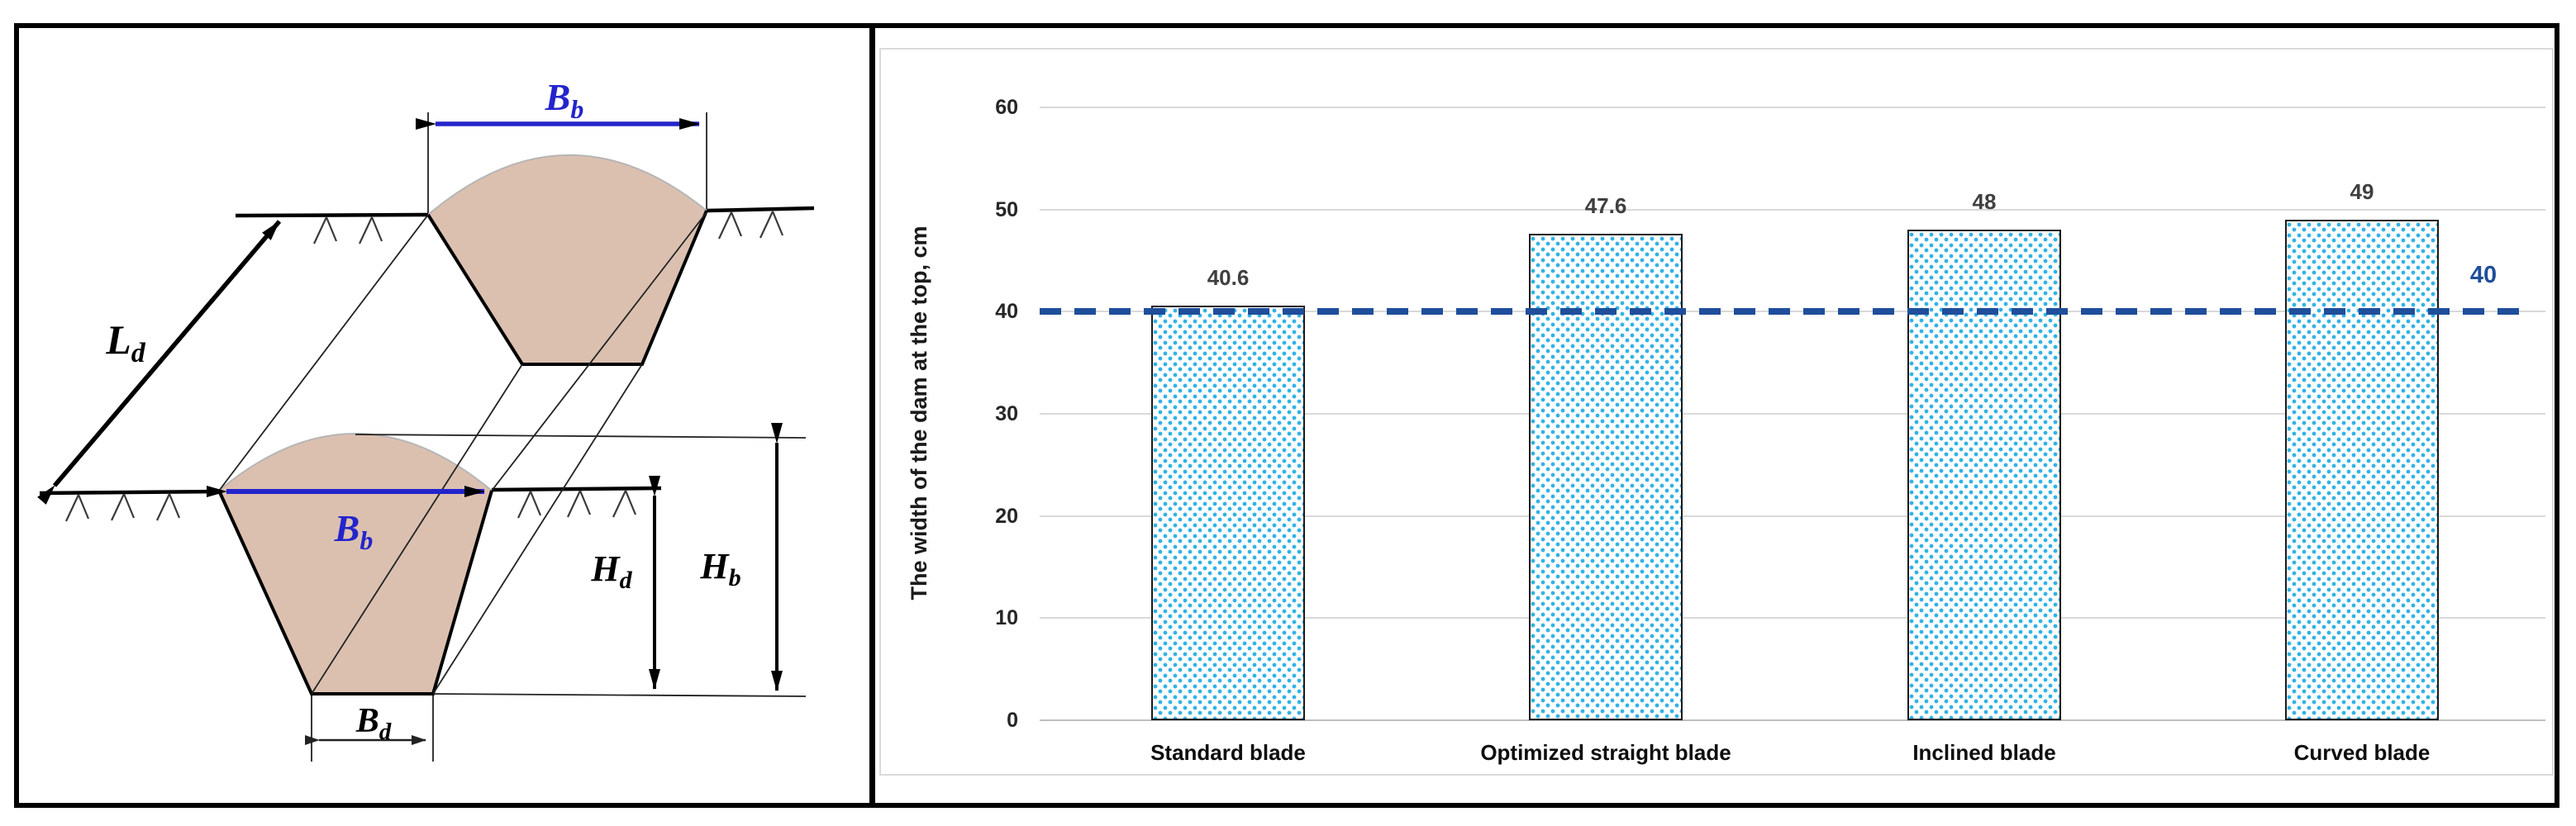  What do you see at coordinates (567, 185) in the screenshot?
I see `back-dam-crest-arc` at bounding box center [567, 185].